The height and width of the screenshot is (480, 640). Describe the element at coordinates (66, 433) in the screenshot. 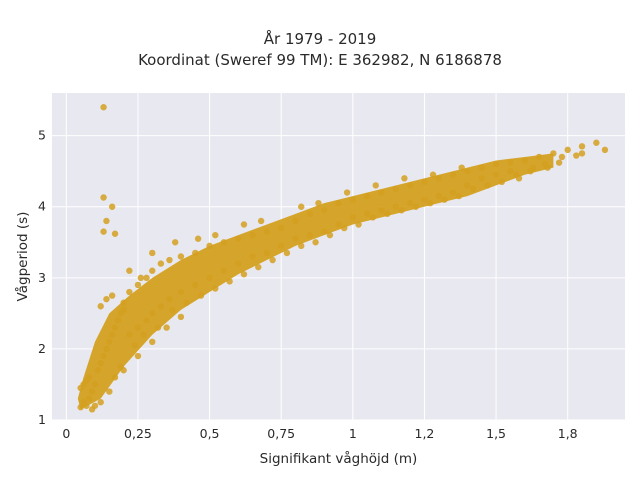

I see `x-tick-label: 0` at that location.